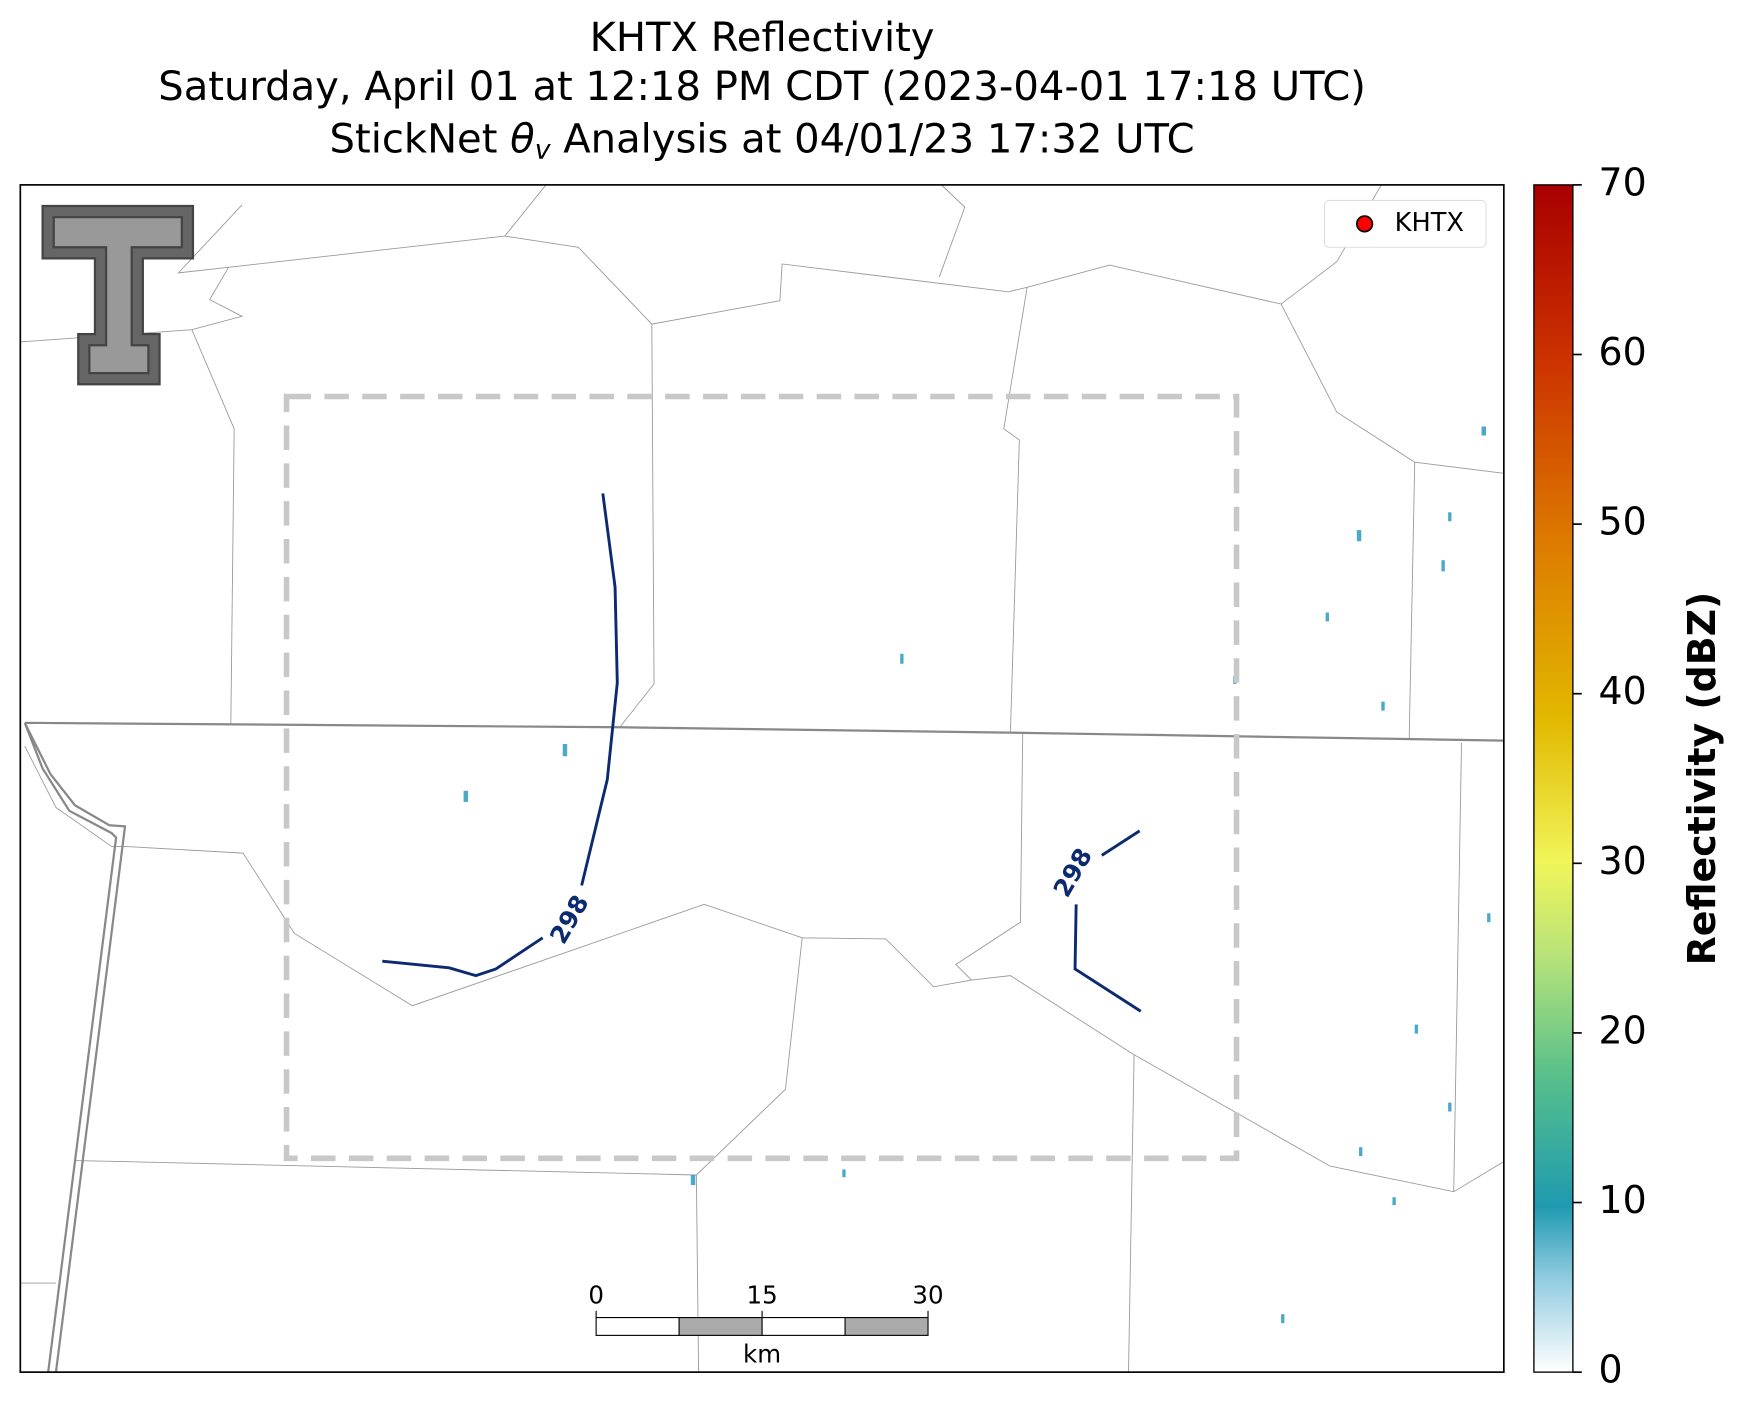 This screenshot has width=1738, height=1410. What do you see at coordinates (1609, 776) in the screenshot?
I see `colorbar-ticks: 0 10 20 30 40 50 60 70` at bounding box center [1609, 776].